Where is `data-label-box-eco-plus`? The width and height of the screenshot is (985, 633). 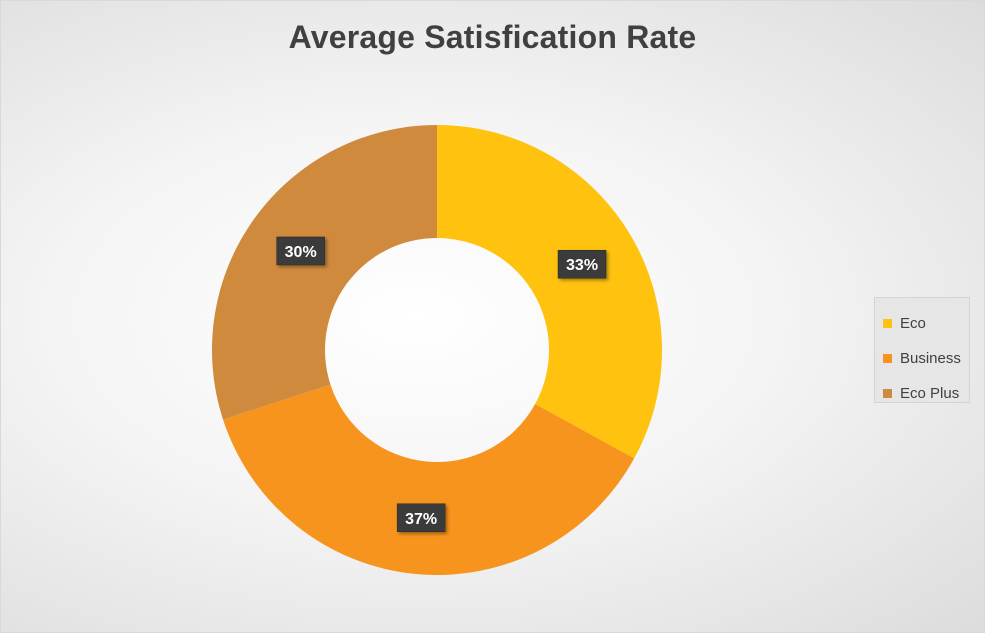 data-label-box-eco-plus is located at coordinates (300, 251).